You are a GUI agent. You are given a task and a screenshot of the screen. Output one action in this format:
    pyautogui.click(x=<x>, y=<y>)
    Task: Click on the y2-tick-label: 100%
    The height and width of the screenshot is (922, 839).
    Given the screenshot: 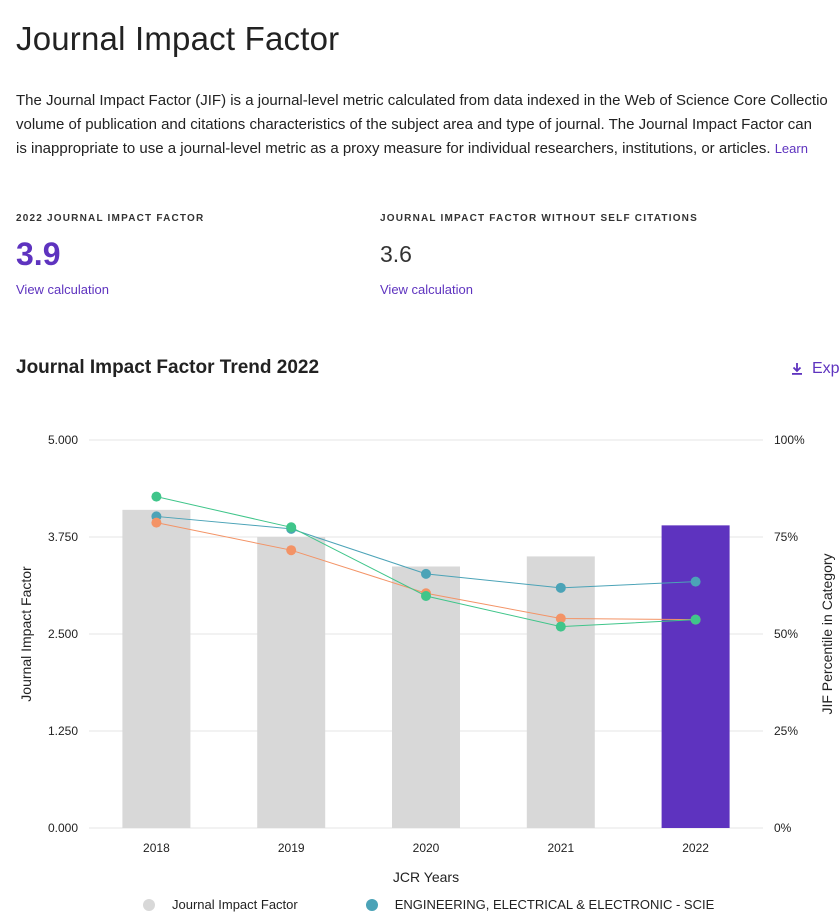 What is the action you would take?
    pyautogui.click(x=789, y=440)
    